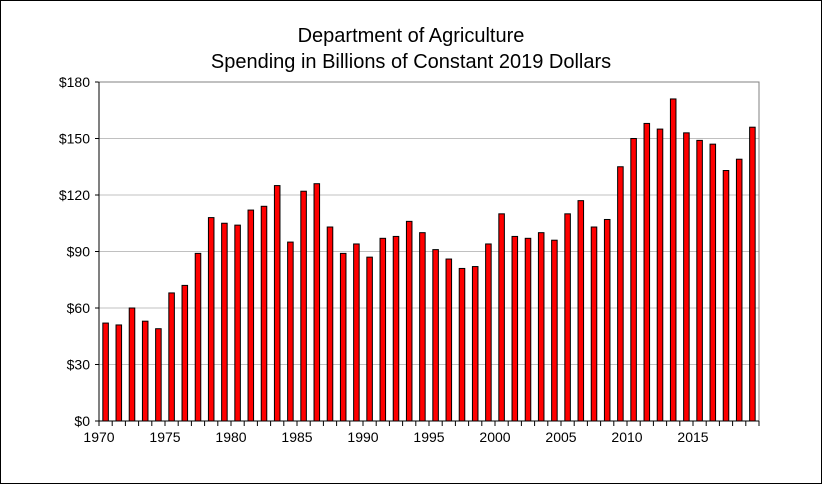  What do you see at coordinates (567, 317) in the screenshot?
I see `bar-2005` at bounding box center [567, 317].